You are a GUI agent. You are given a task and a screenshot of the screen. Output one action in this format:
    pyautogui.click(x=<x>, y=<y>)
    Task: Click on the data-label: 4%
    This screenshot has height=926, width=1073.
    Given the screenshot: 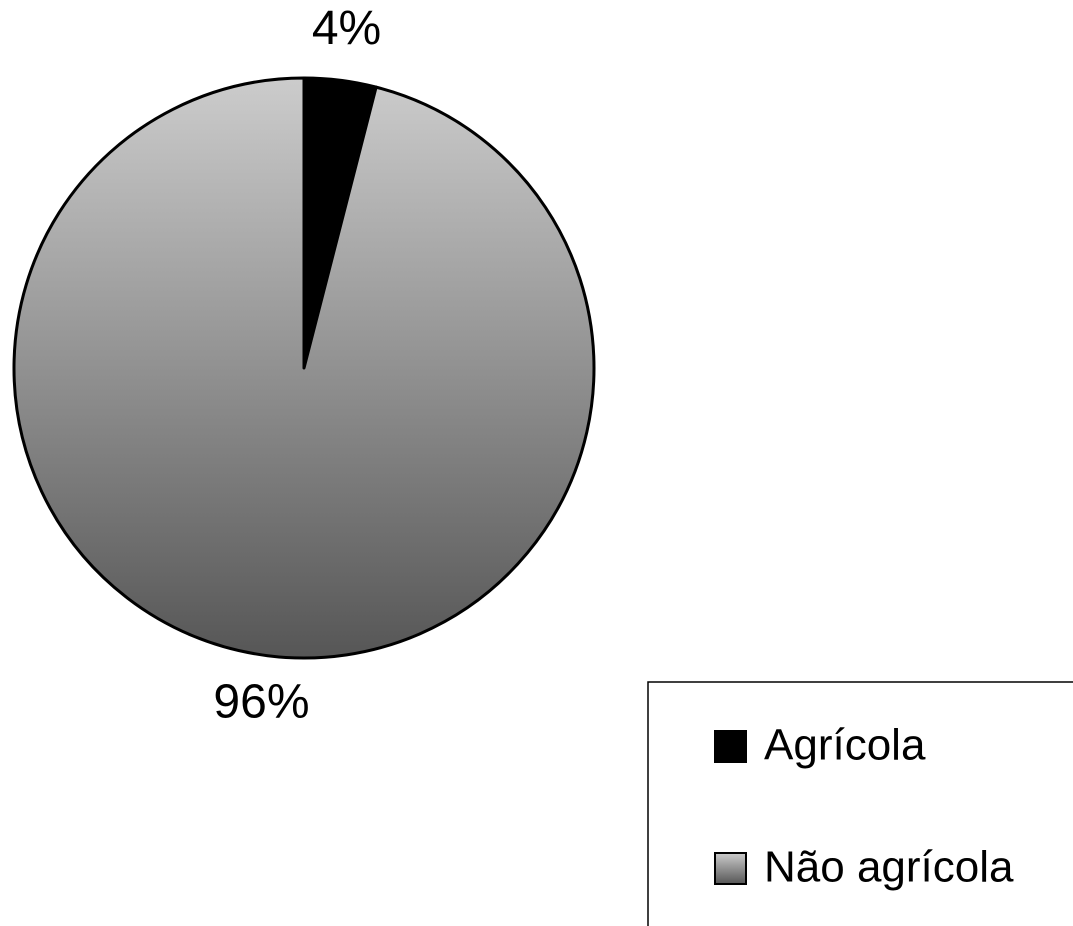 What is the action you would take?
    pyautogui.click(x=346, y=28)
    